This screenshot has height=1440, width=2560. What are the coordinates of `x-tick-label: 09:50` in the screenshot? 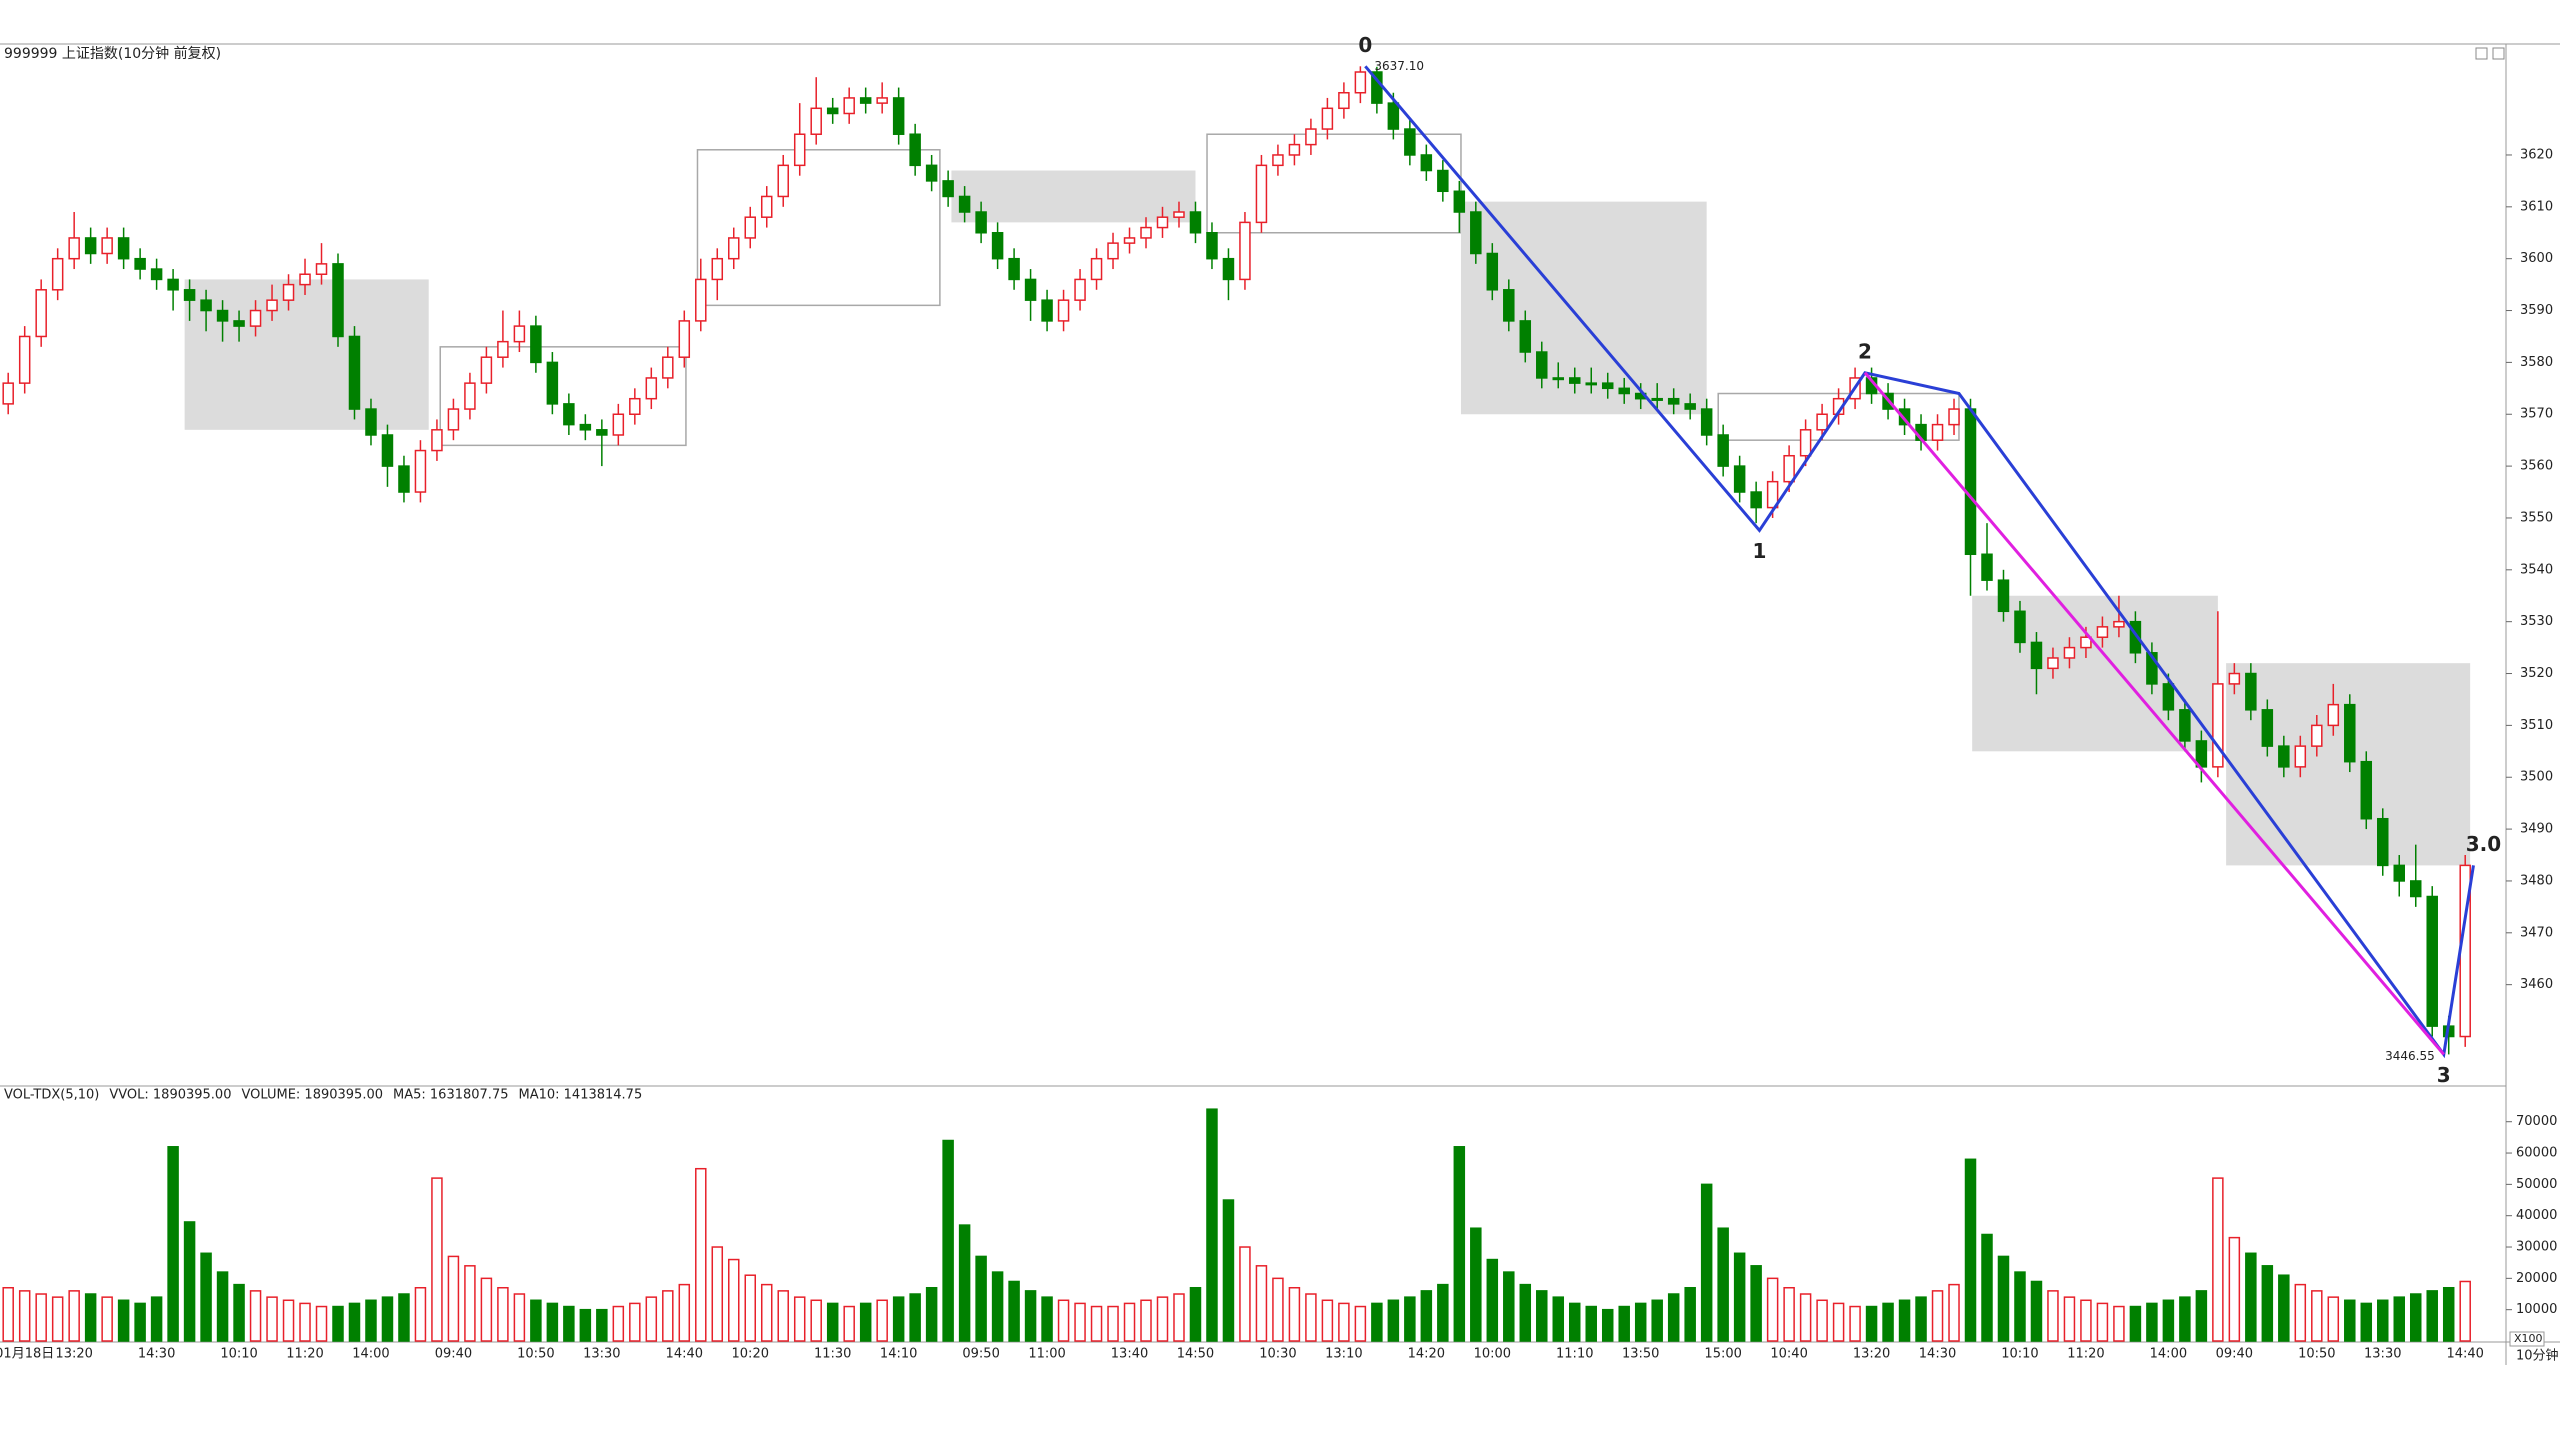 It's located at (980, 1354).